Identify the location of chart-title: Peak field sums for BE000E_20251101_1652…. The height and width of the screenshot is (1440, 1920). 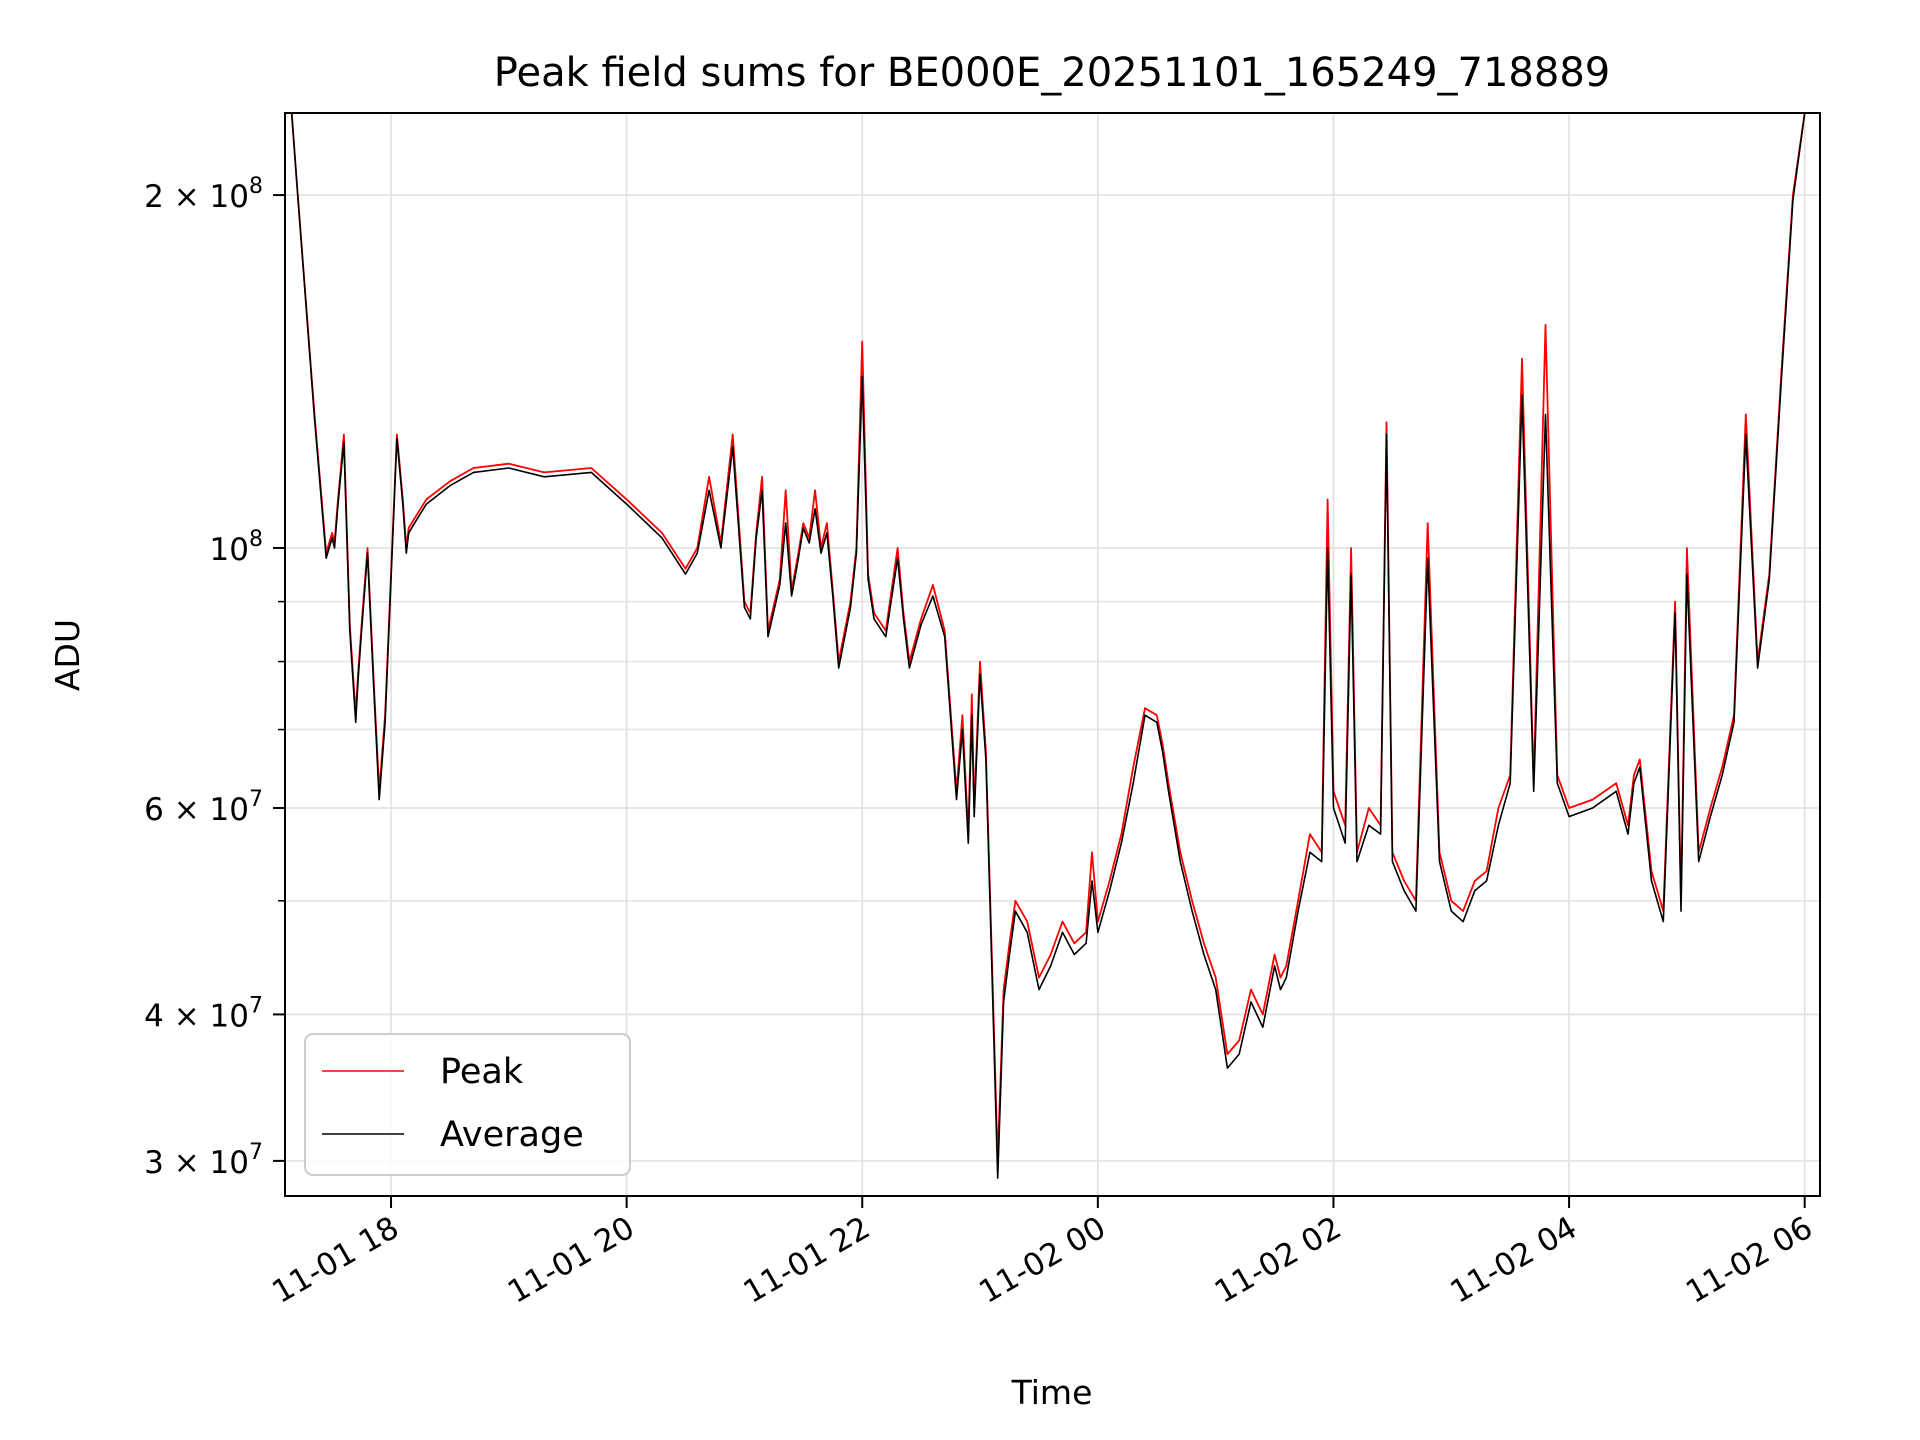
(1052, 73).